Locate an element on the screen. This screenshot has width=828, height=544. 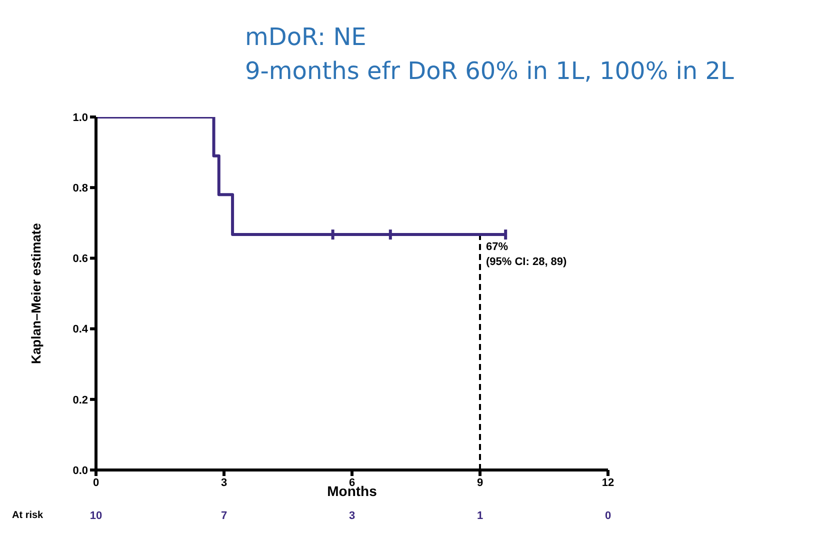
y-tick-label: 0.2 is located at coordinates (80, 400).